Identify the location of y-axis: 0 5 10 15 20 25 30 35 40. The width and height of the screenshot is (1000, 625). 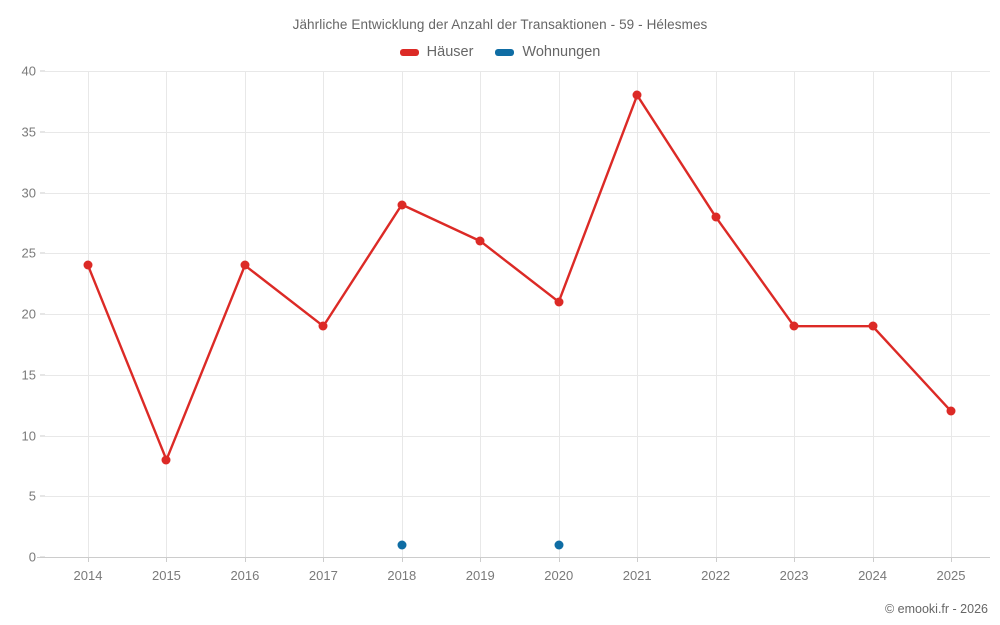
(22, 314).